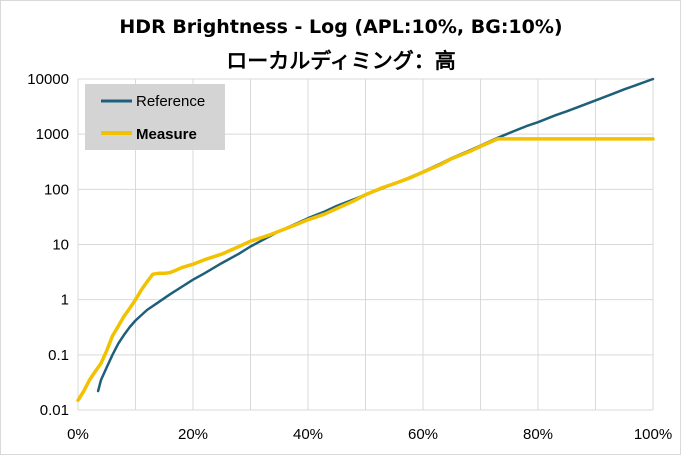 The image size is (681, 456). I want to click on chart-subtitle: ローカルディミング：高, so click(341, 61).